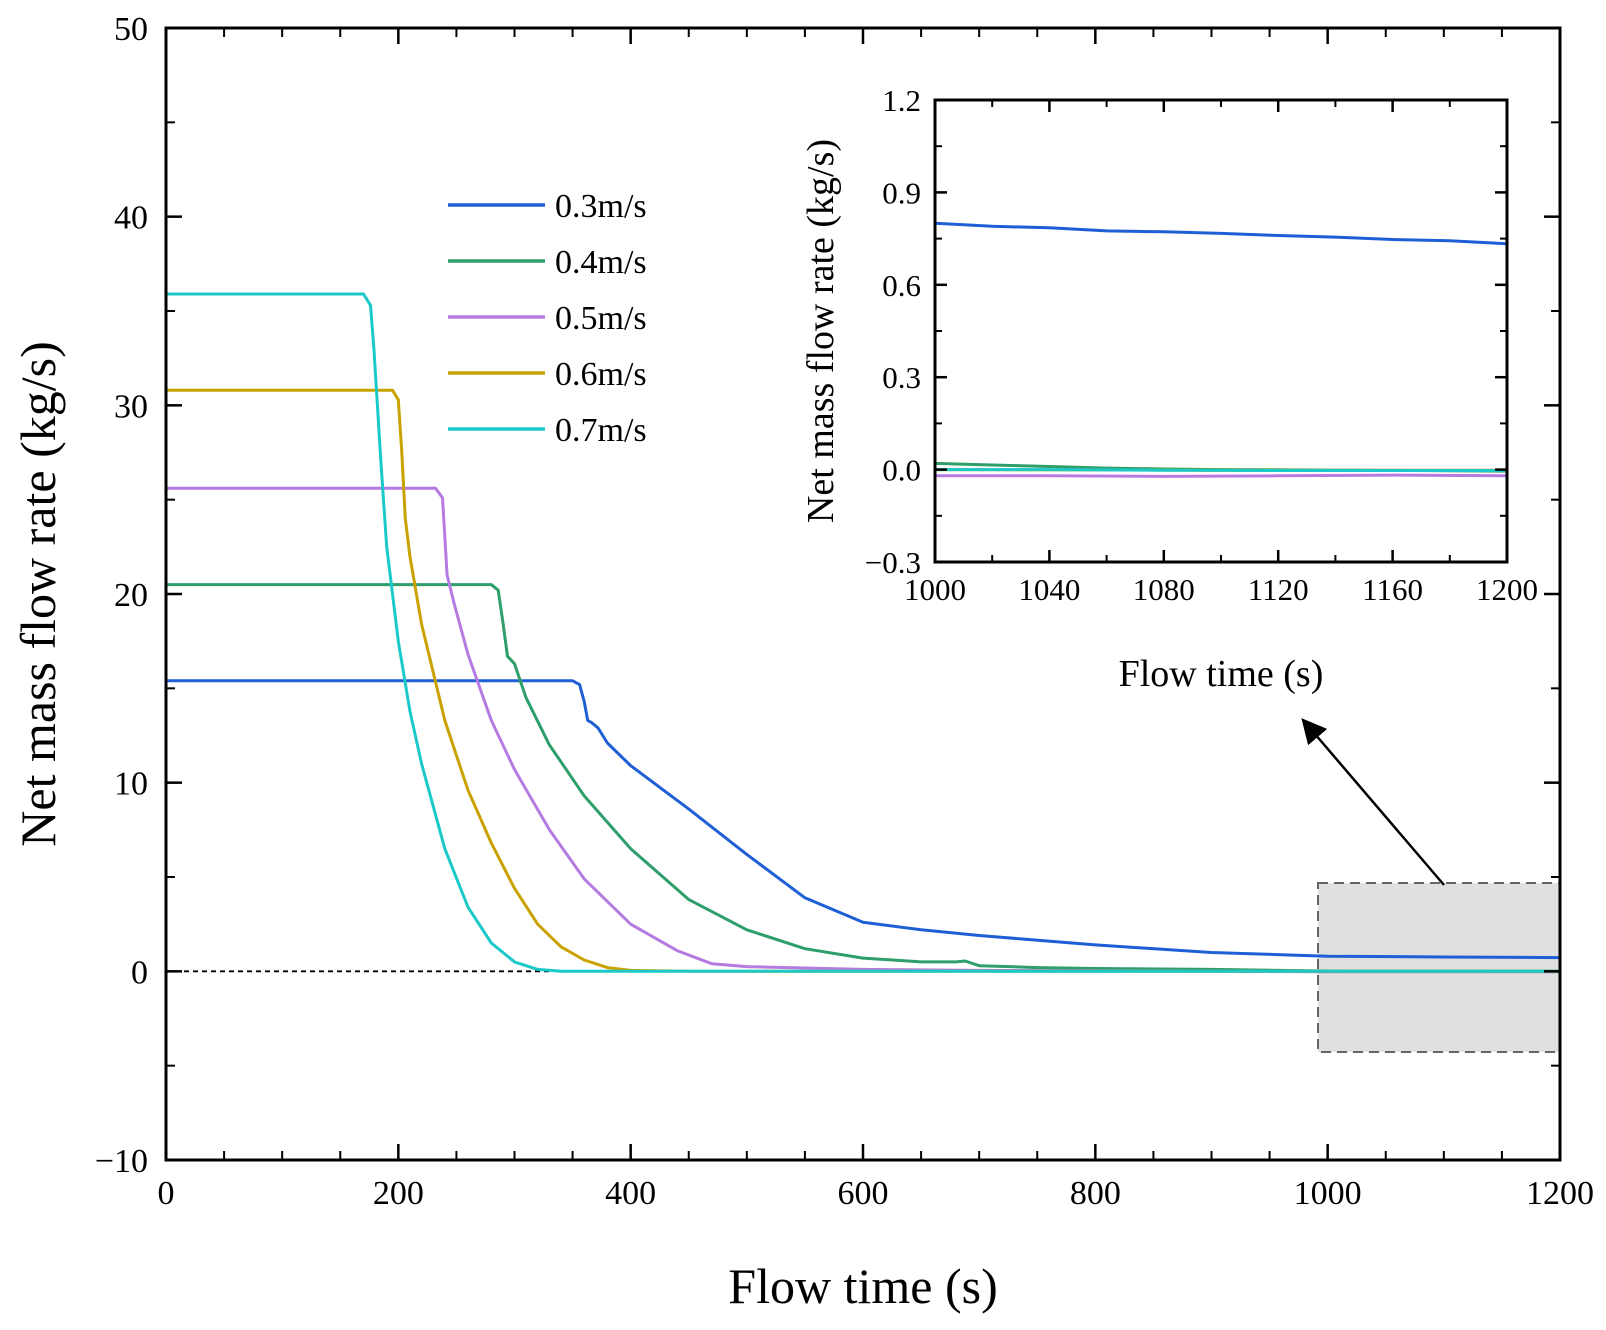 The image size is (1606, 1330). What do you see at coordinates (901, 285) in the screenshot?
I see `inset-y-tick-label: 0.6` at bounding box center [901, 285].